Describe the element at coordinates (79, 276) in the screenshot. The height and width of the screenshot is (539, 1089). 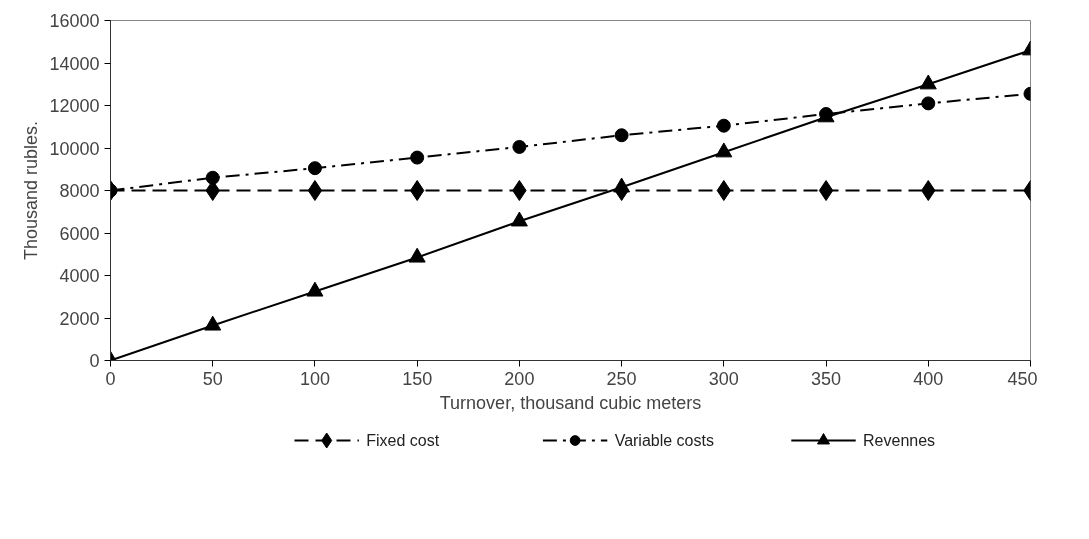
I see `y-tick-label: 4000` at that location.